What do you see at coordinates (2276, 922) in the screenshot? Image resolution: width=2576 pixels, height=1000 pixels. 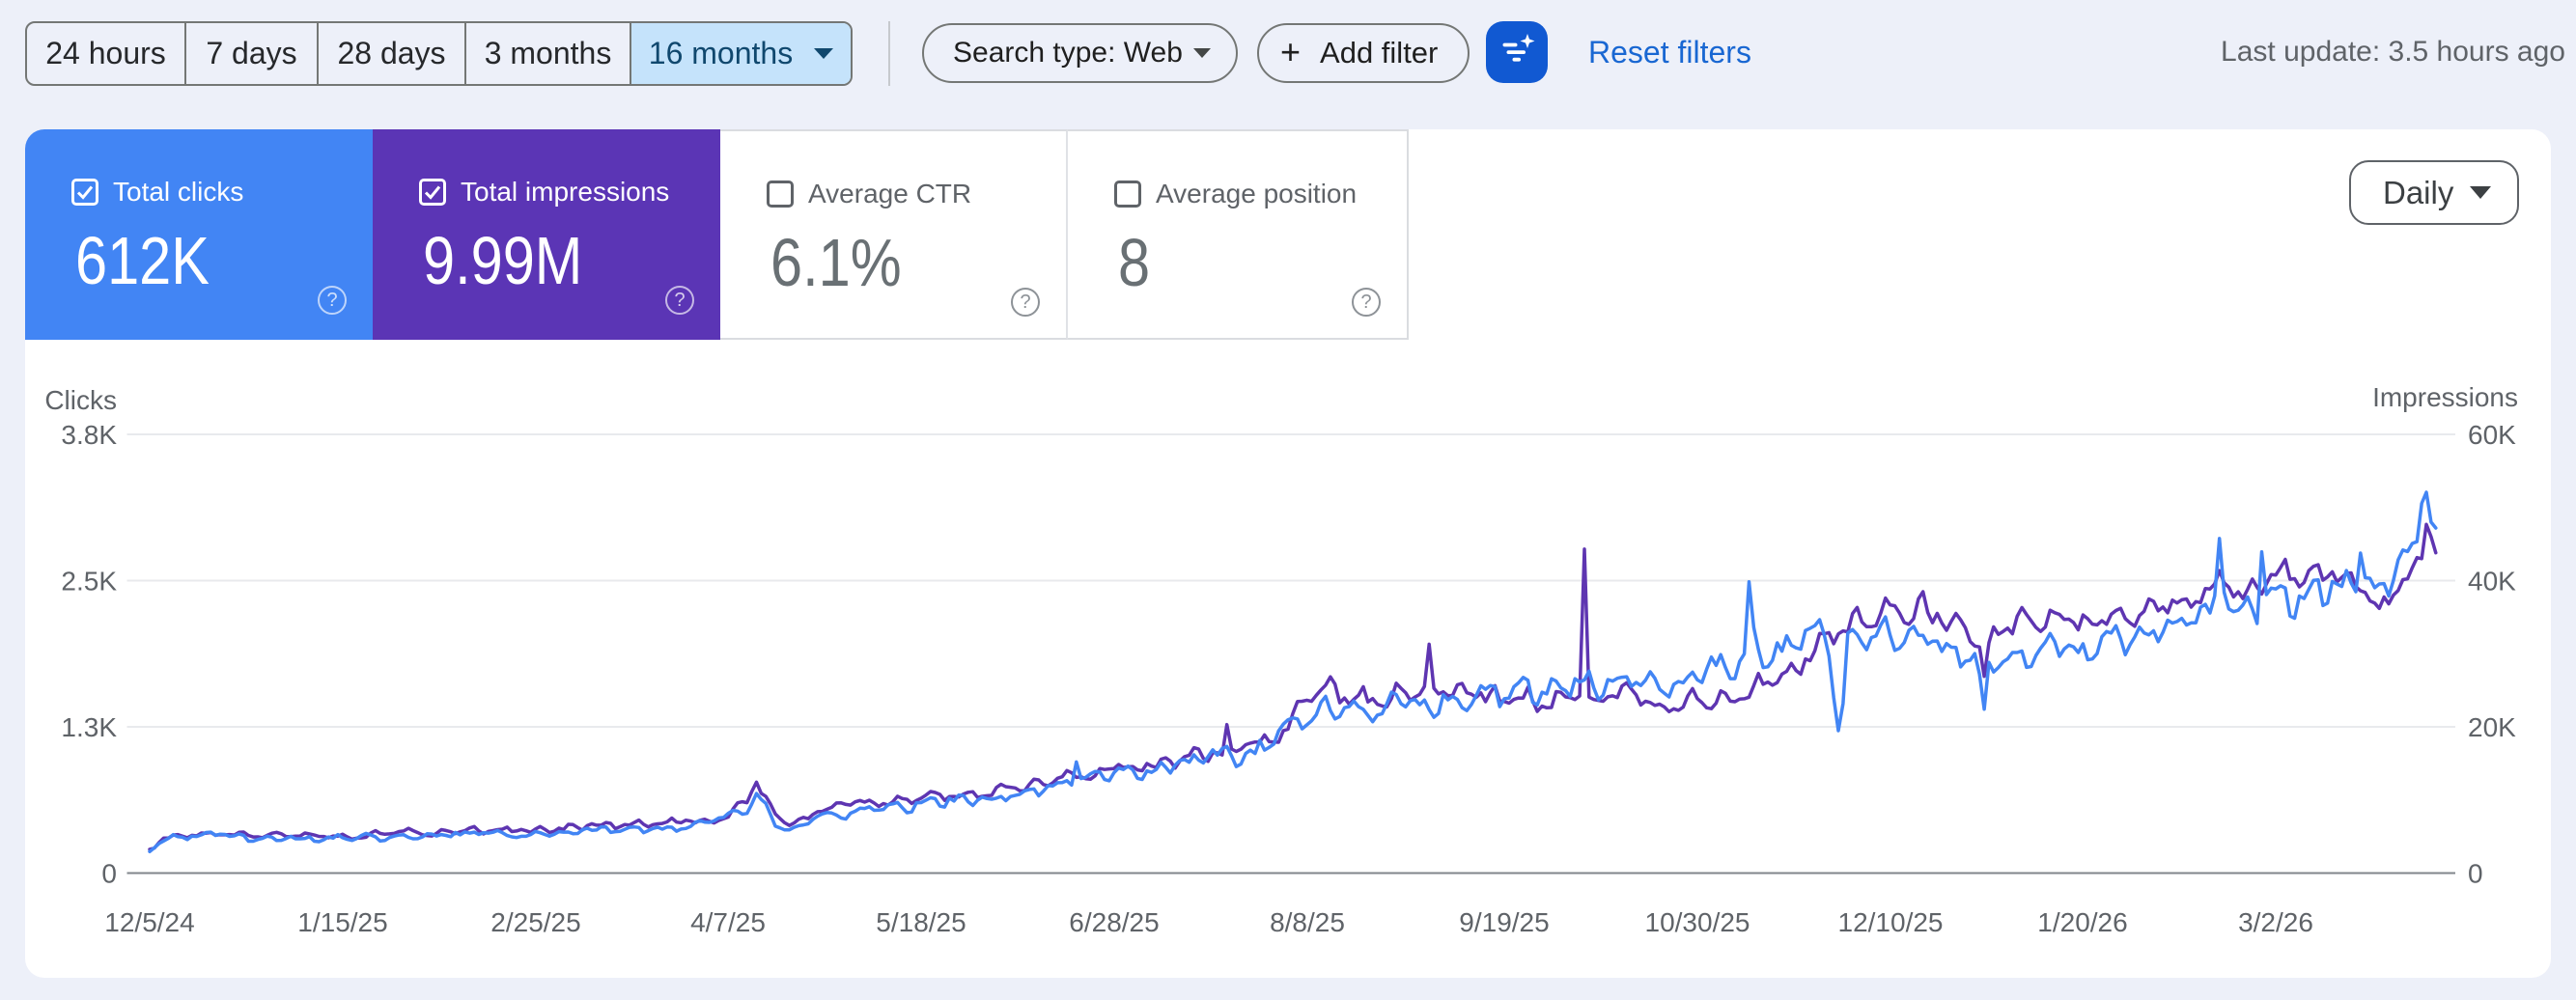 I see `svg-text: 3/2/26` at bounding box center [2276, 922].